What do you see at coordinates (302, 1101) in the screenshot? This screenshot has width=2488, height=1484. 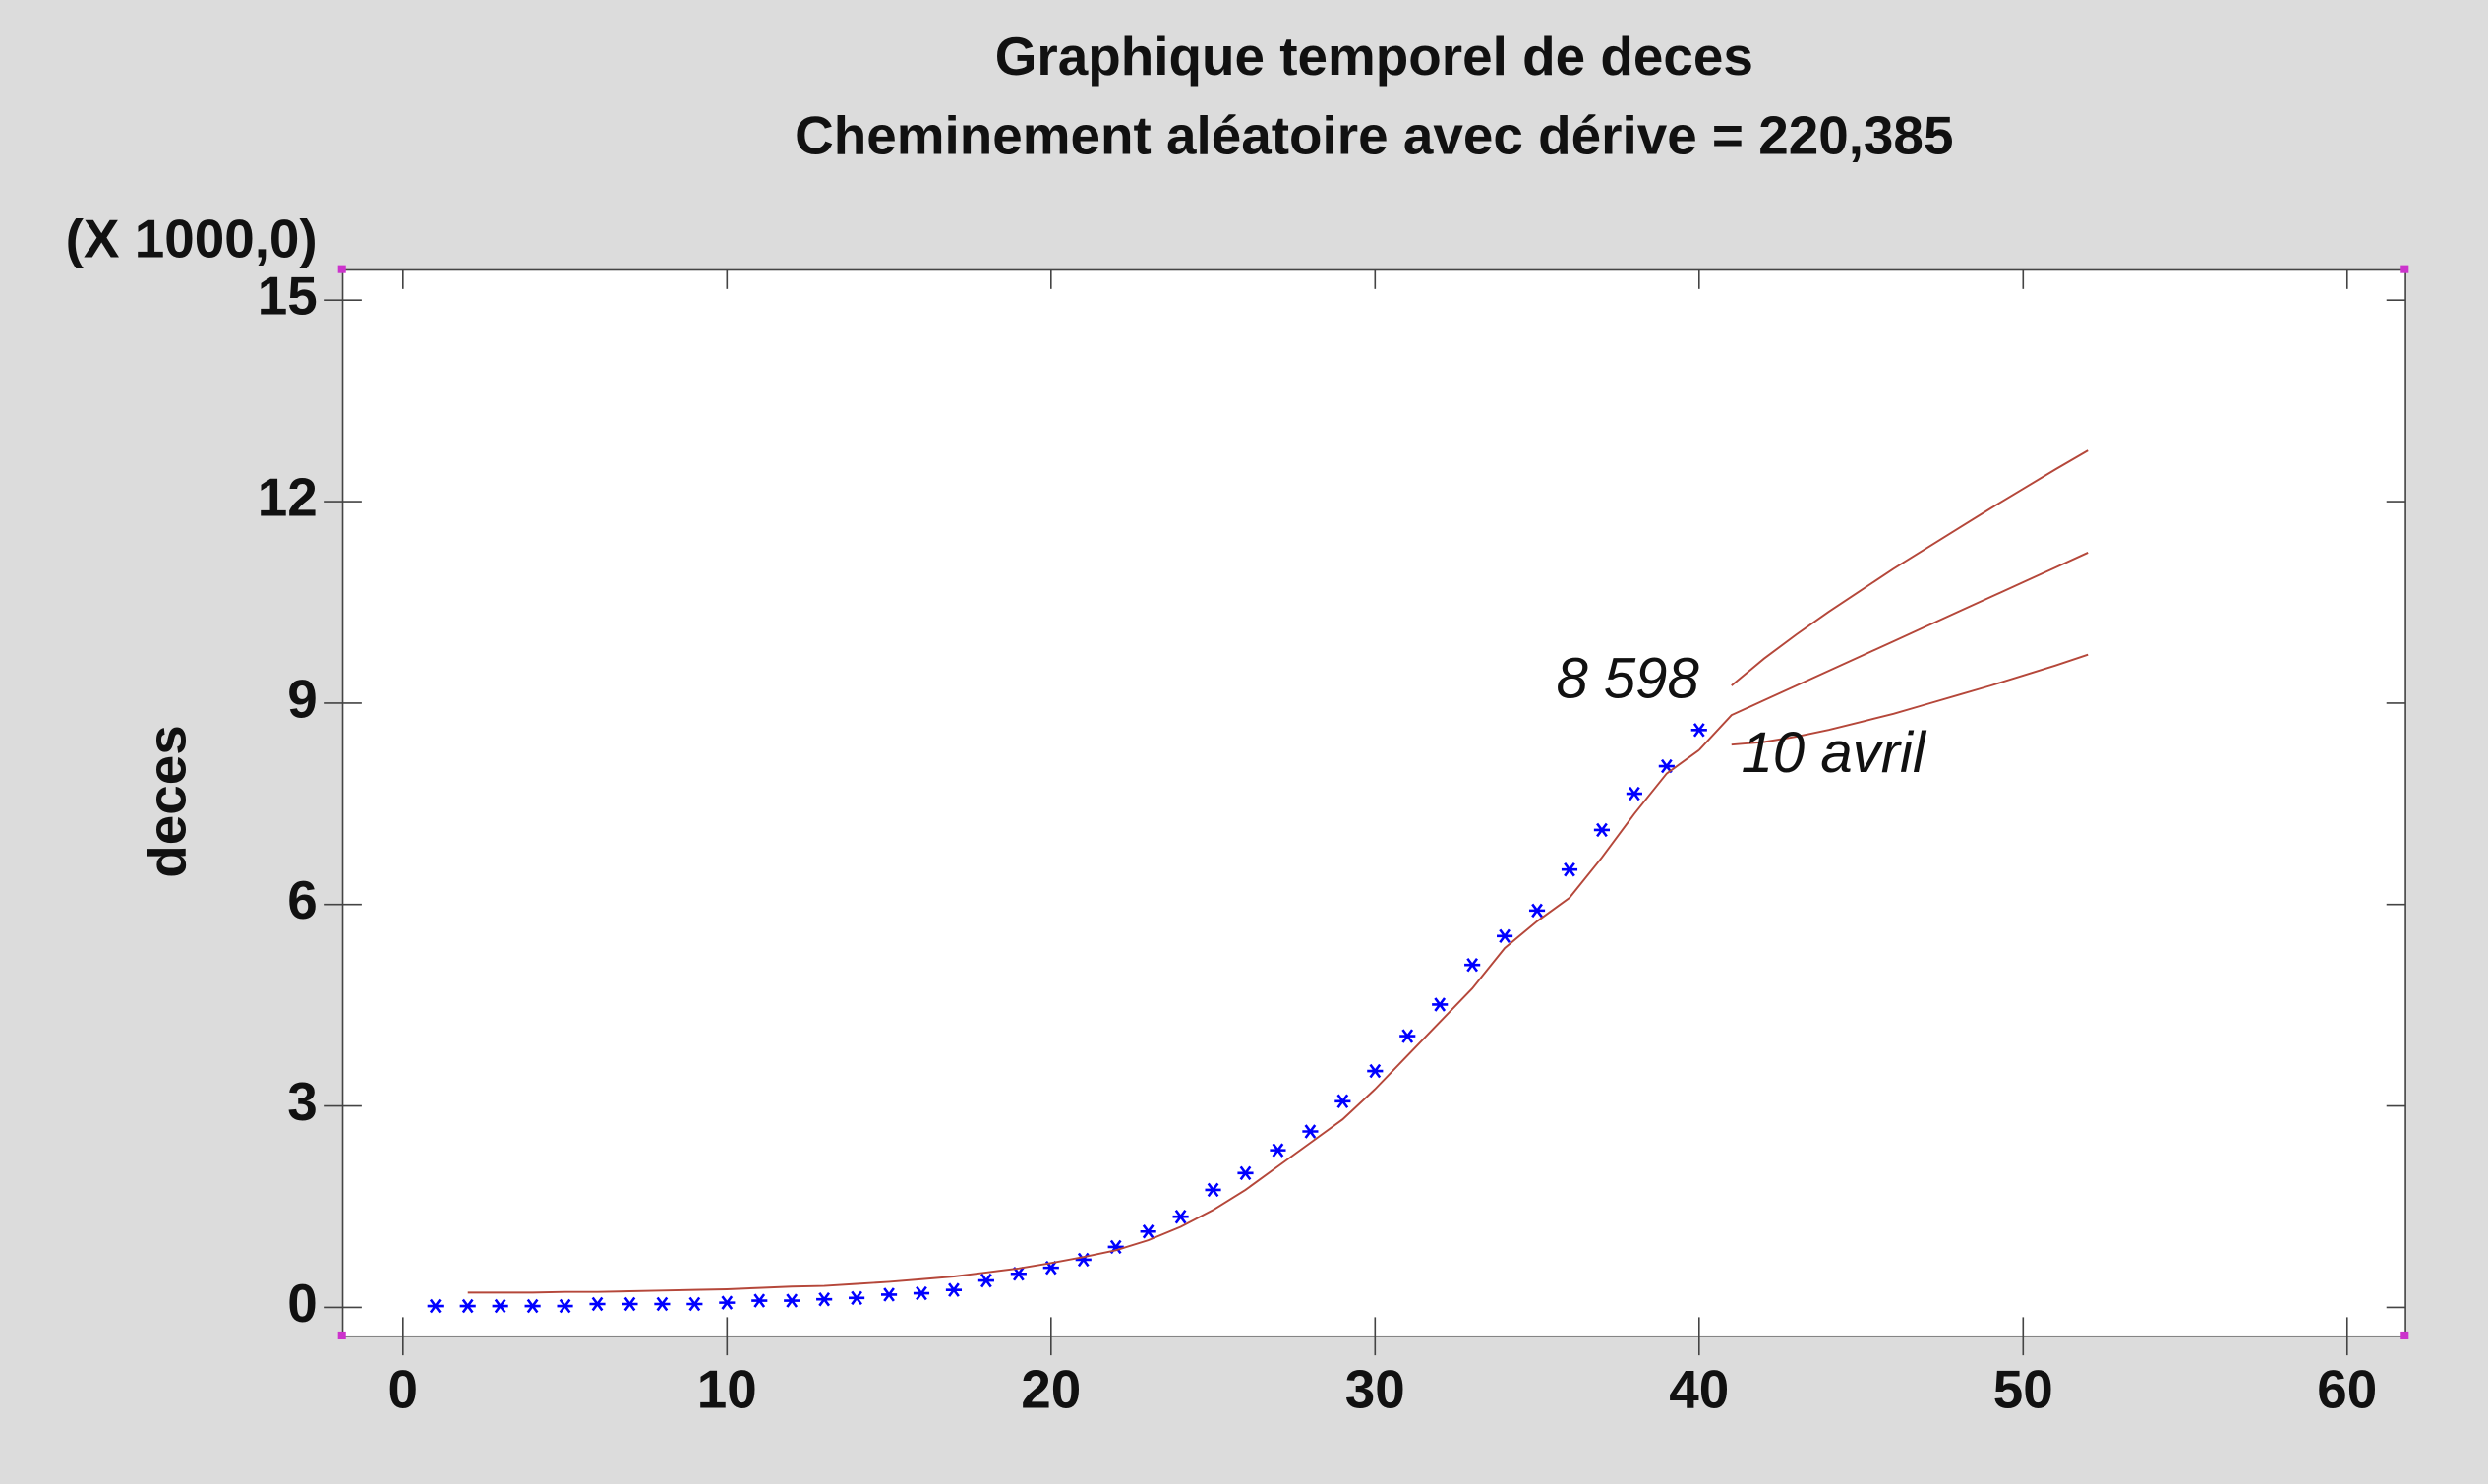 I see `y-tick-label: 3` at bounding box center [302, 1101].